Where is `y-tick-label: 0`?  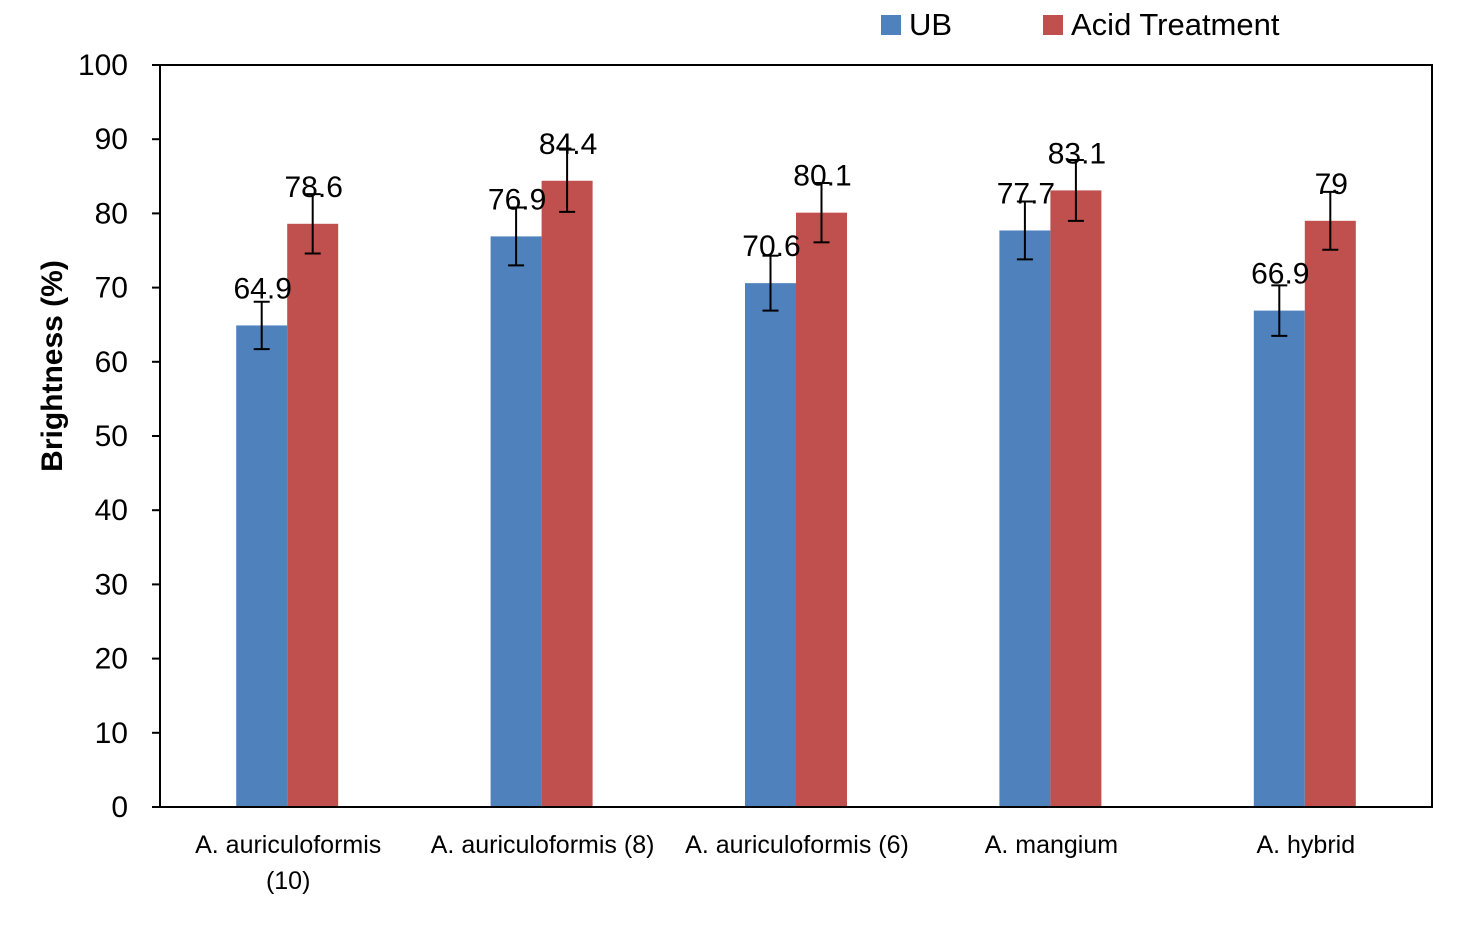
y-tick-label: 0 is located at coordinates (119, 807).